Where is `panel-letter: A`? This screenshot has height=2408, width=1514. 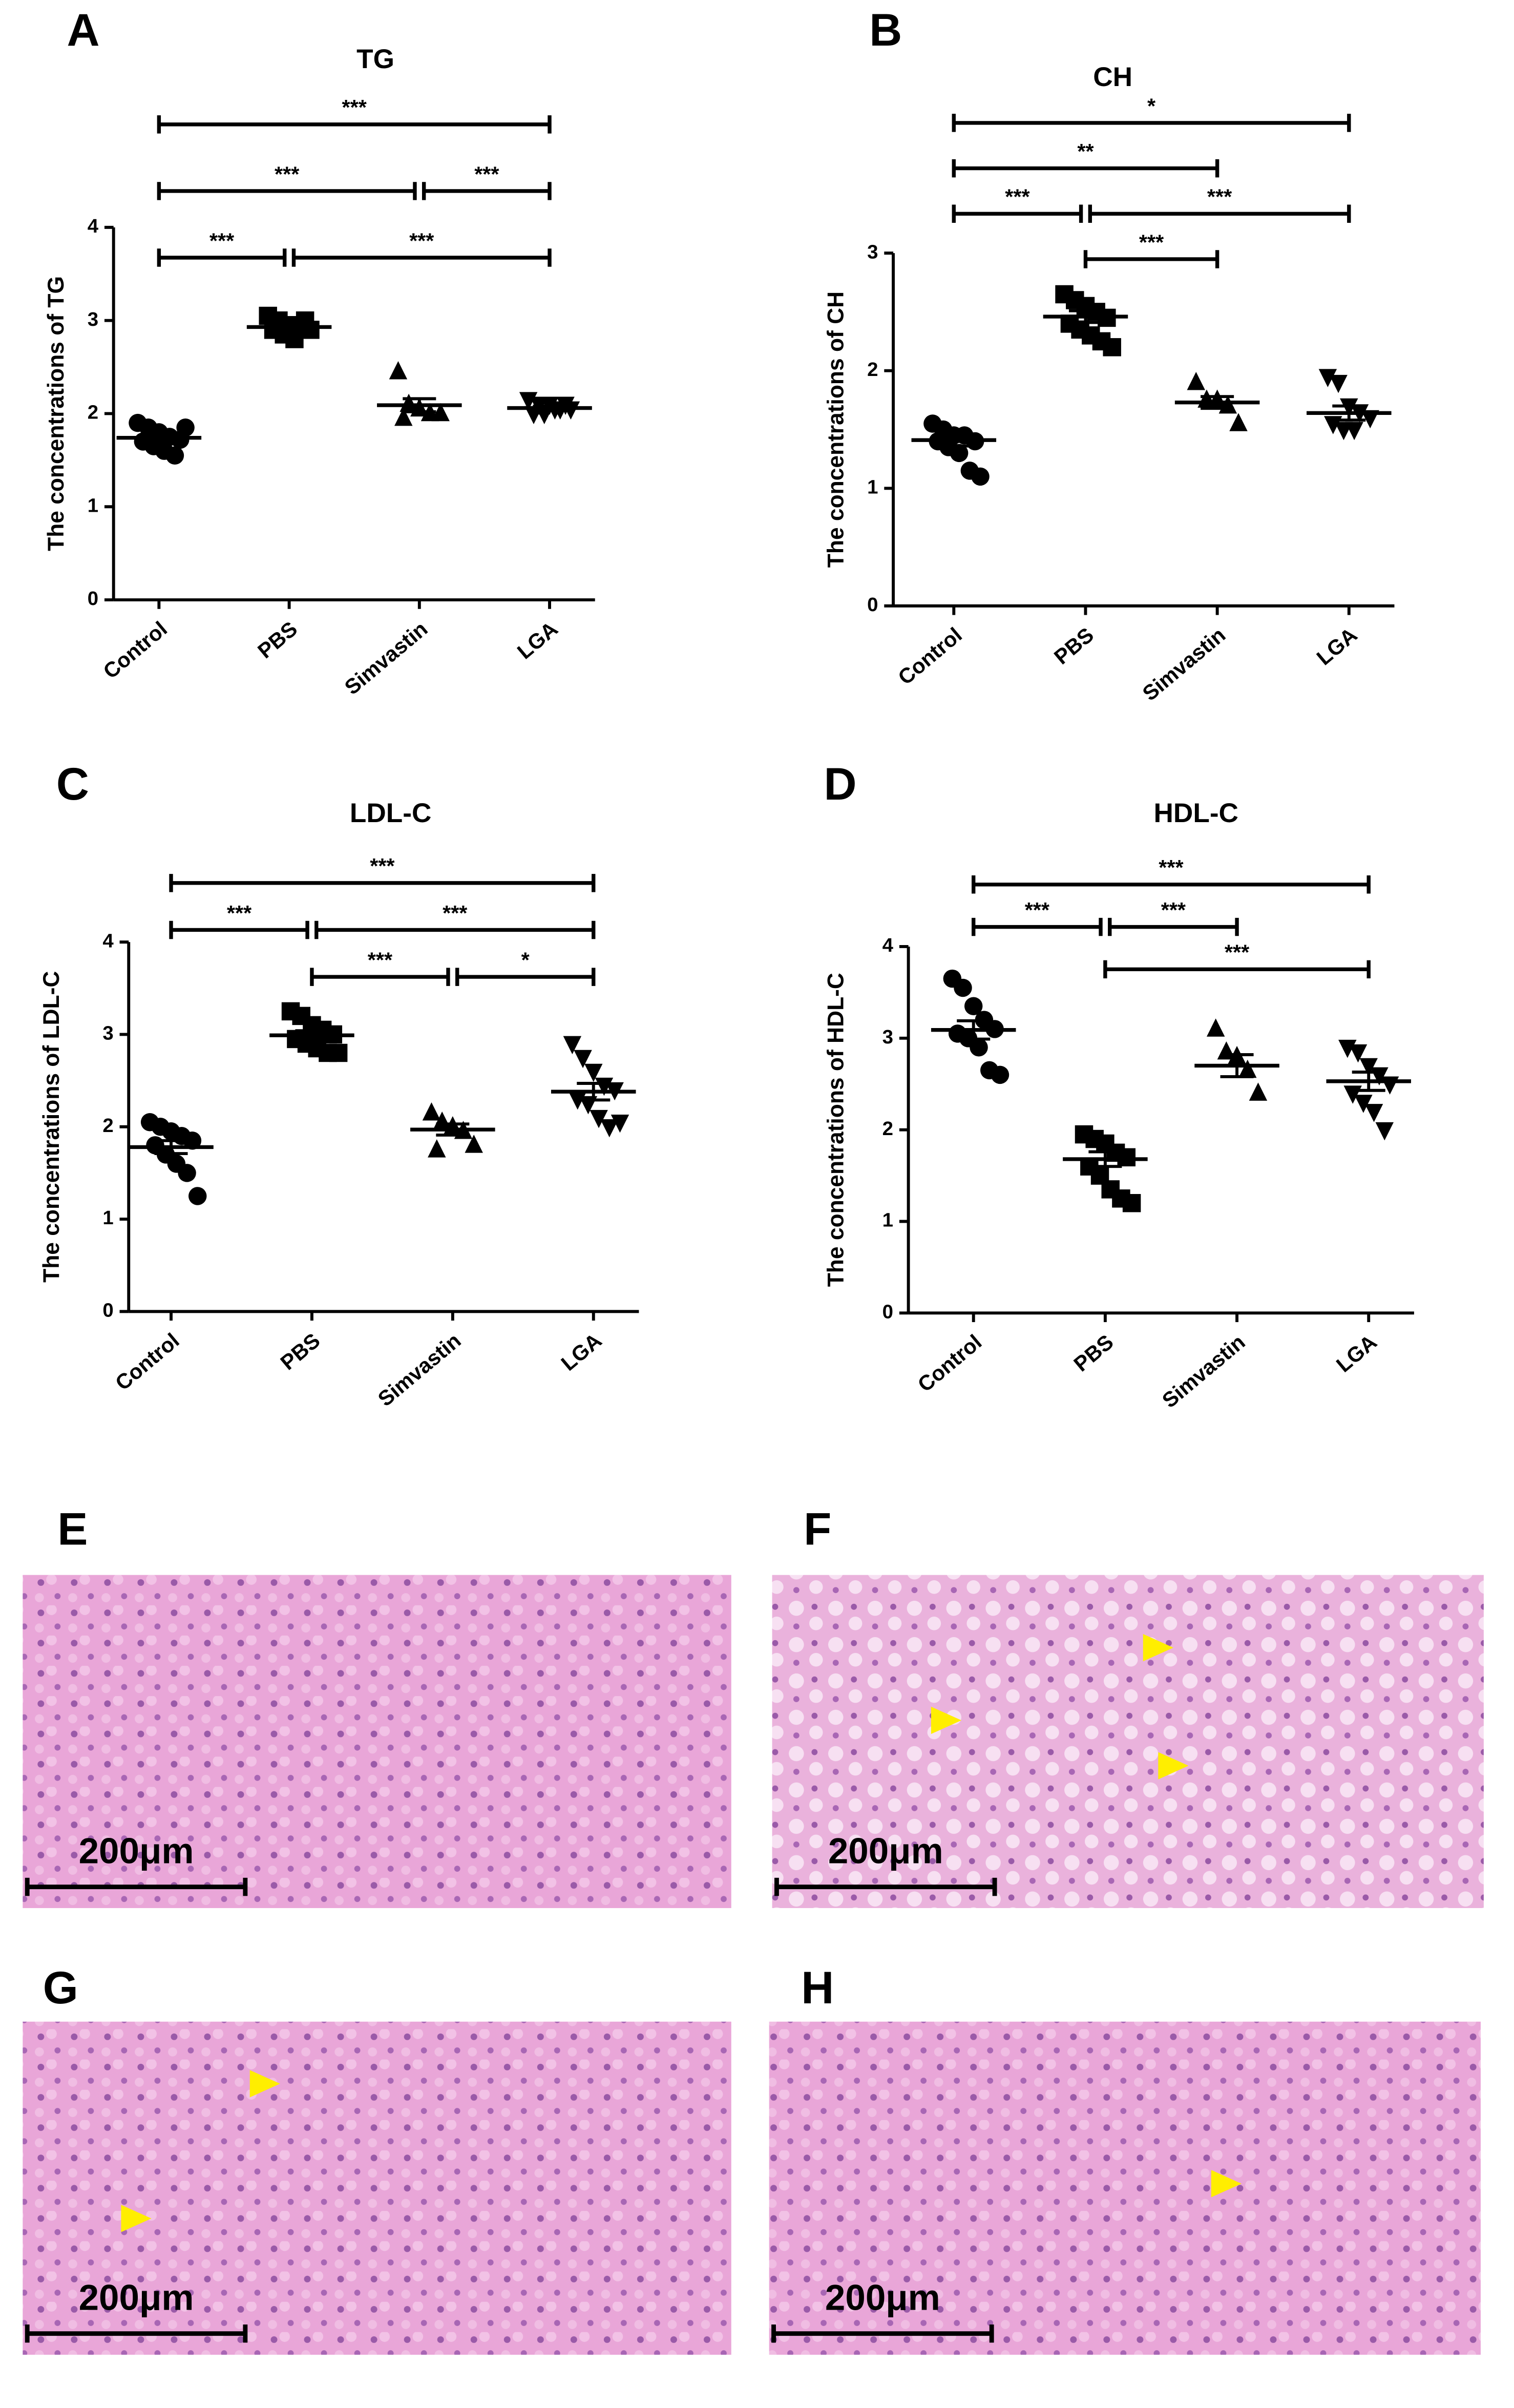 panel-letter: A is located at coordinates (83, 30).